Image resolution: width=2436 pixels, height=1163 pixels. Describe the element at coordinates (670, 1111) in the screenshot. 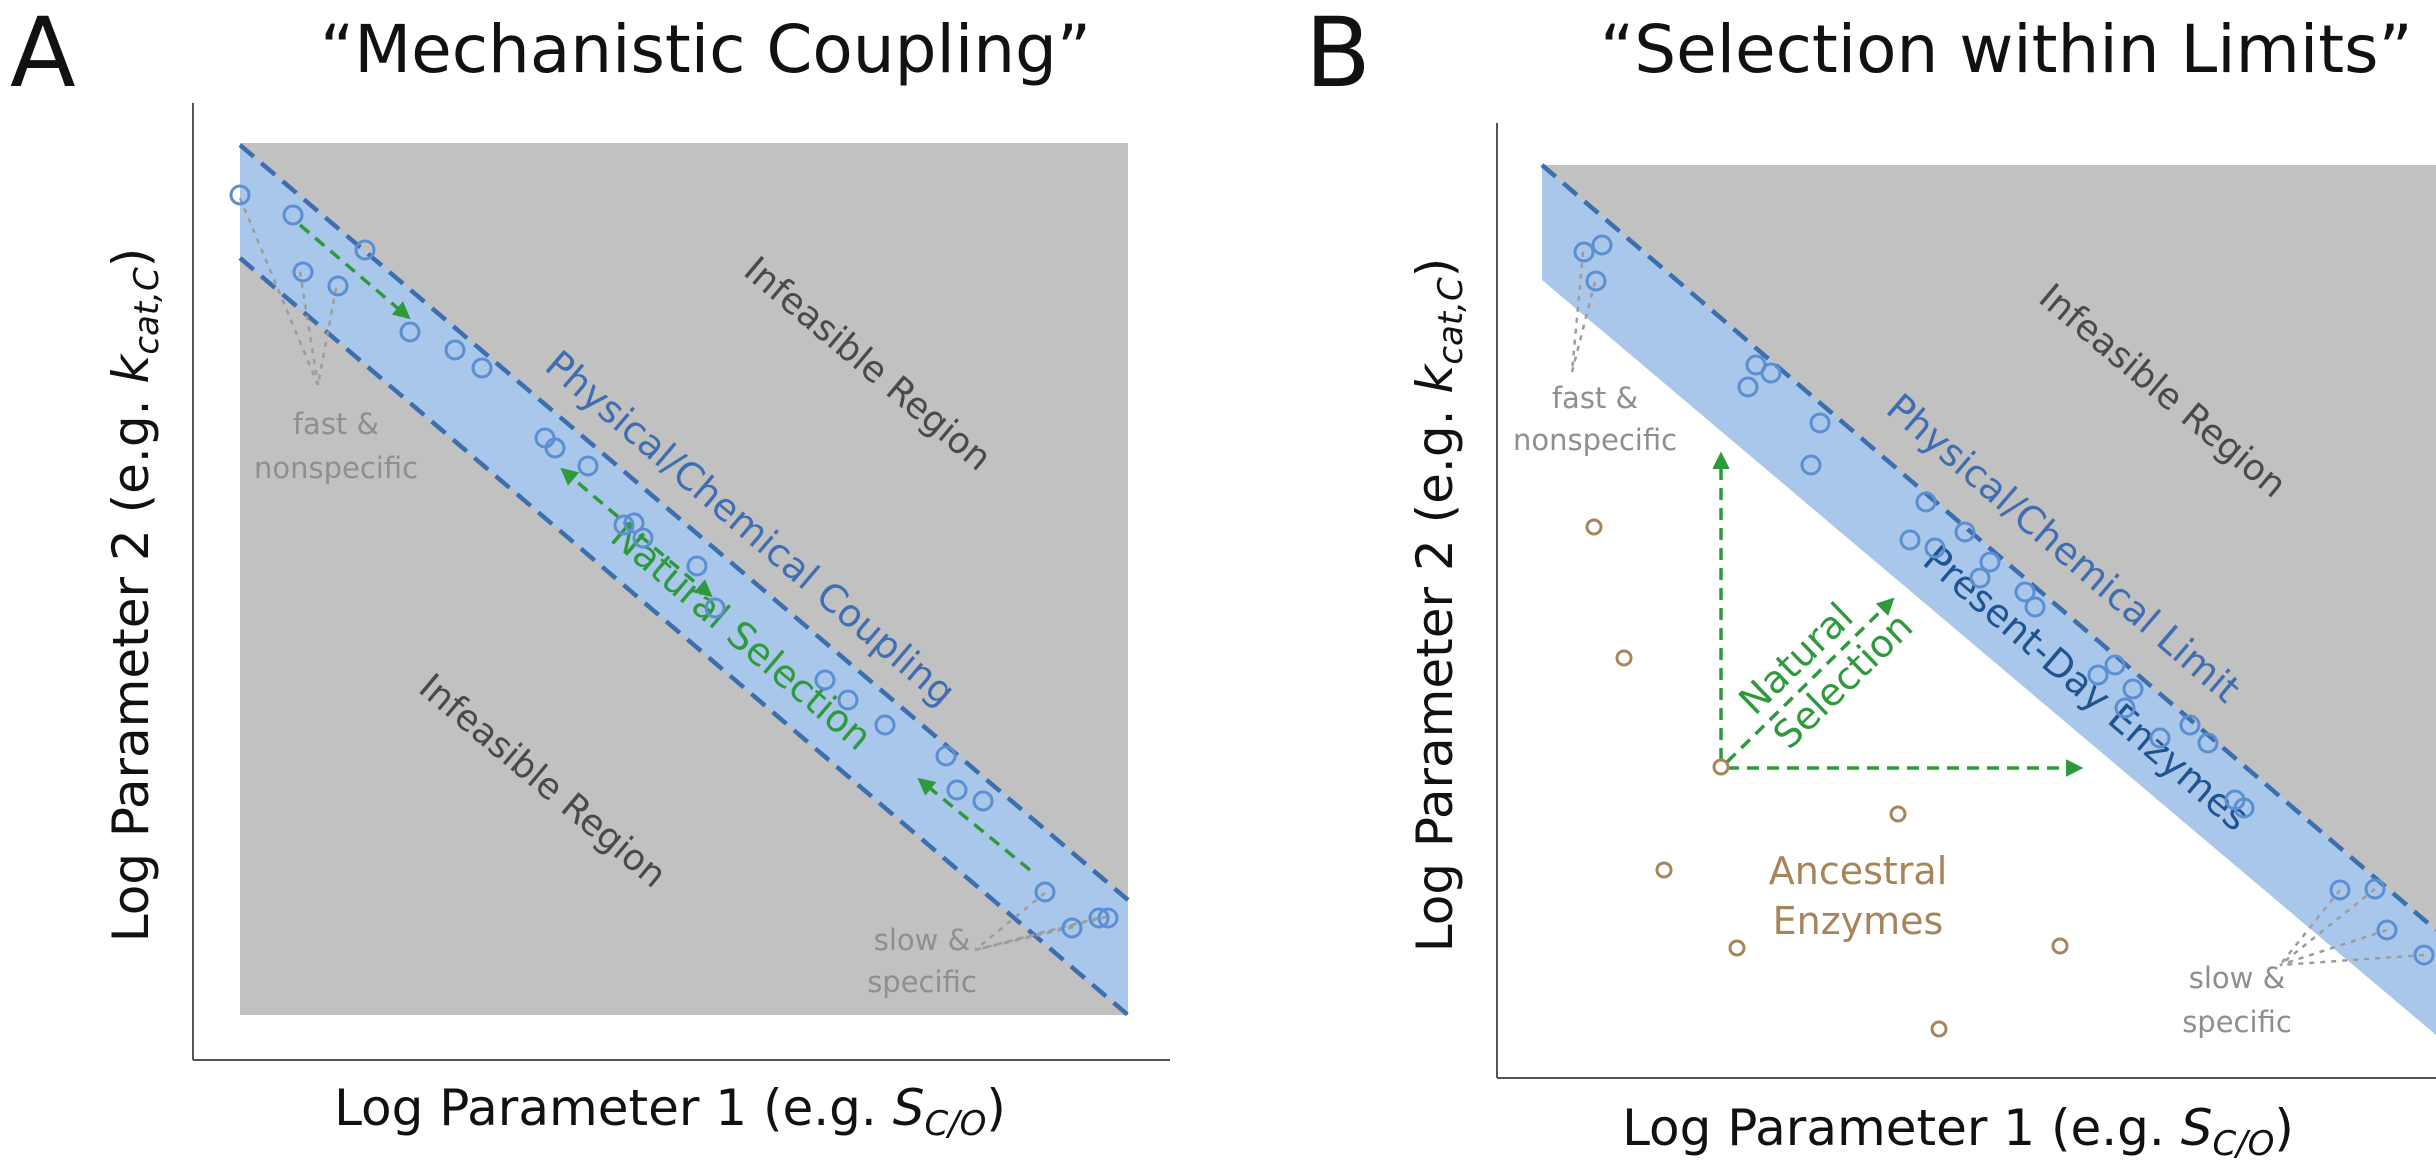

I see `panel-a-x-axis-label: Log Parameter 1 (e.g. SC/O)` at that location.